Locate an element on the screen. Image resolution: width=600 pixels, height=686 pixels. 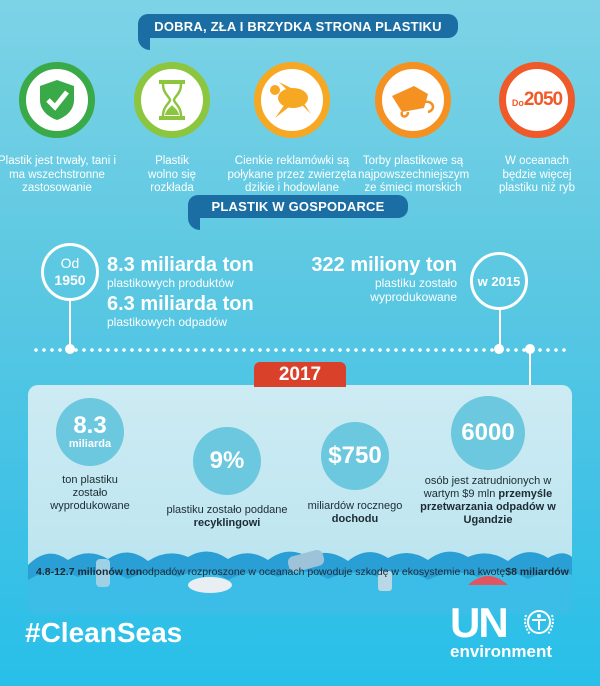
waste-amount: 4.8-12.7 milionów ton is located at coordinates (89, 572).